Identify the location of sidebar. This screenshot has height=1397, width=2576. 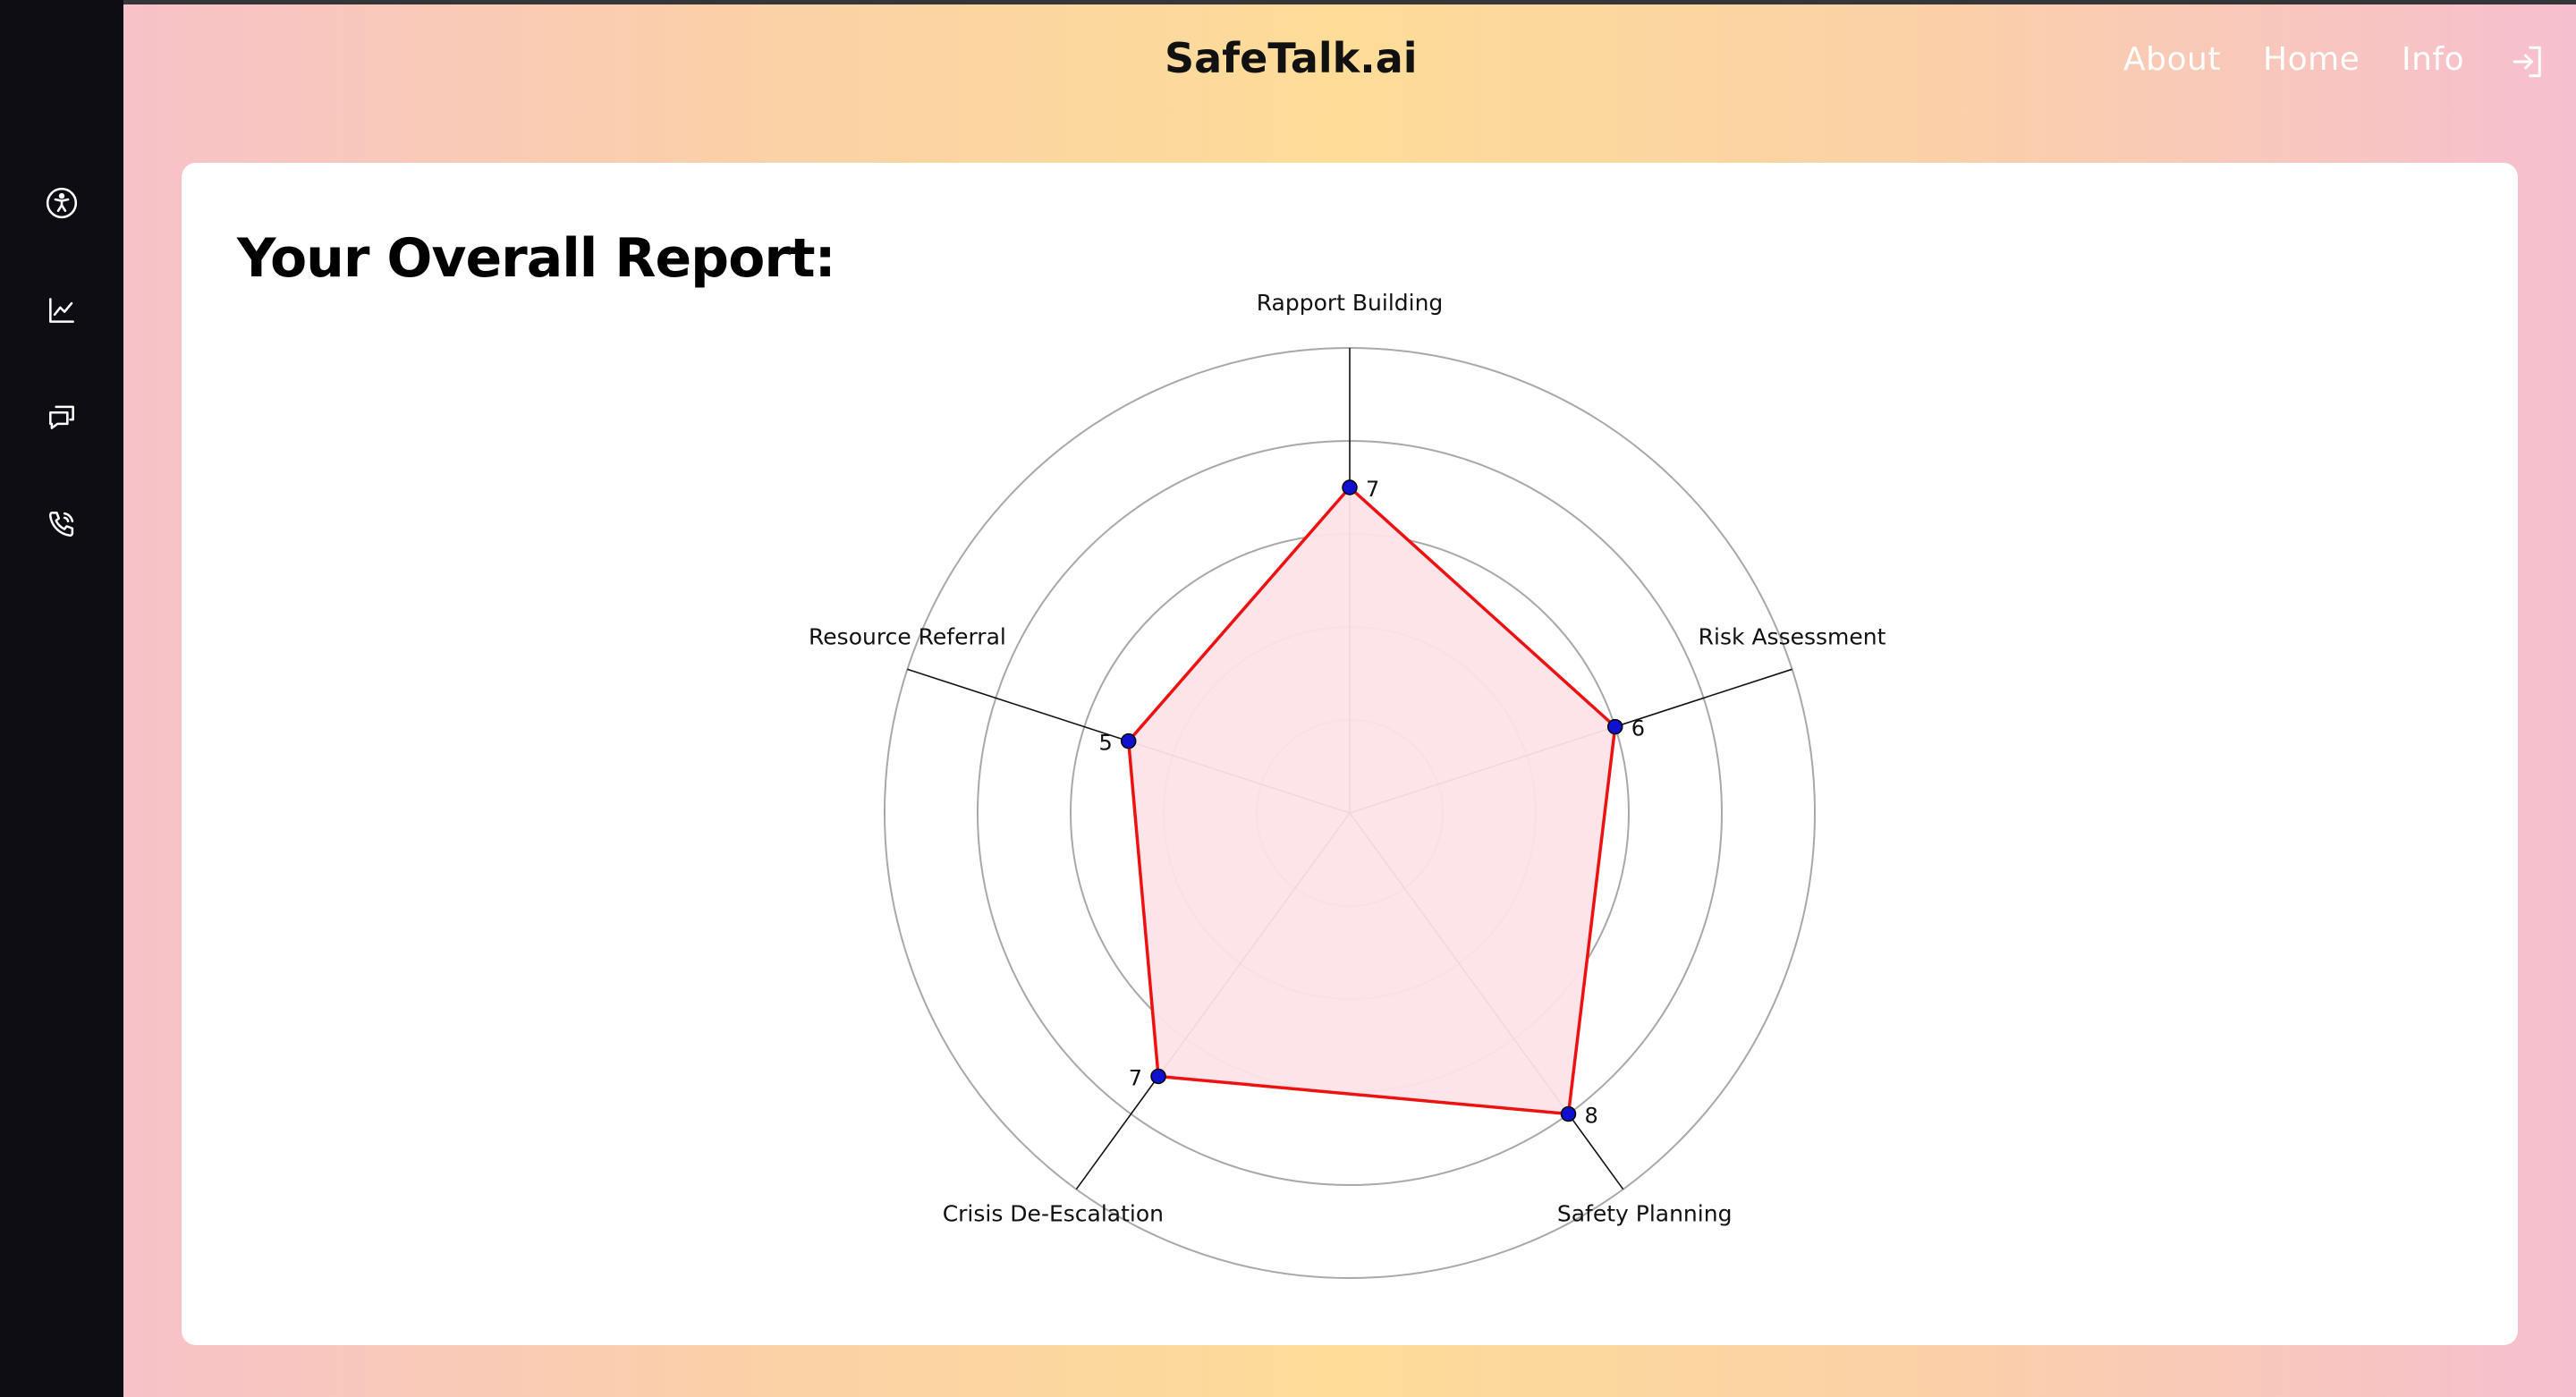
(61, 698).